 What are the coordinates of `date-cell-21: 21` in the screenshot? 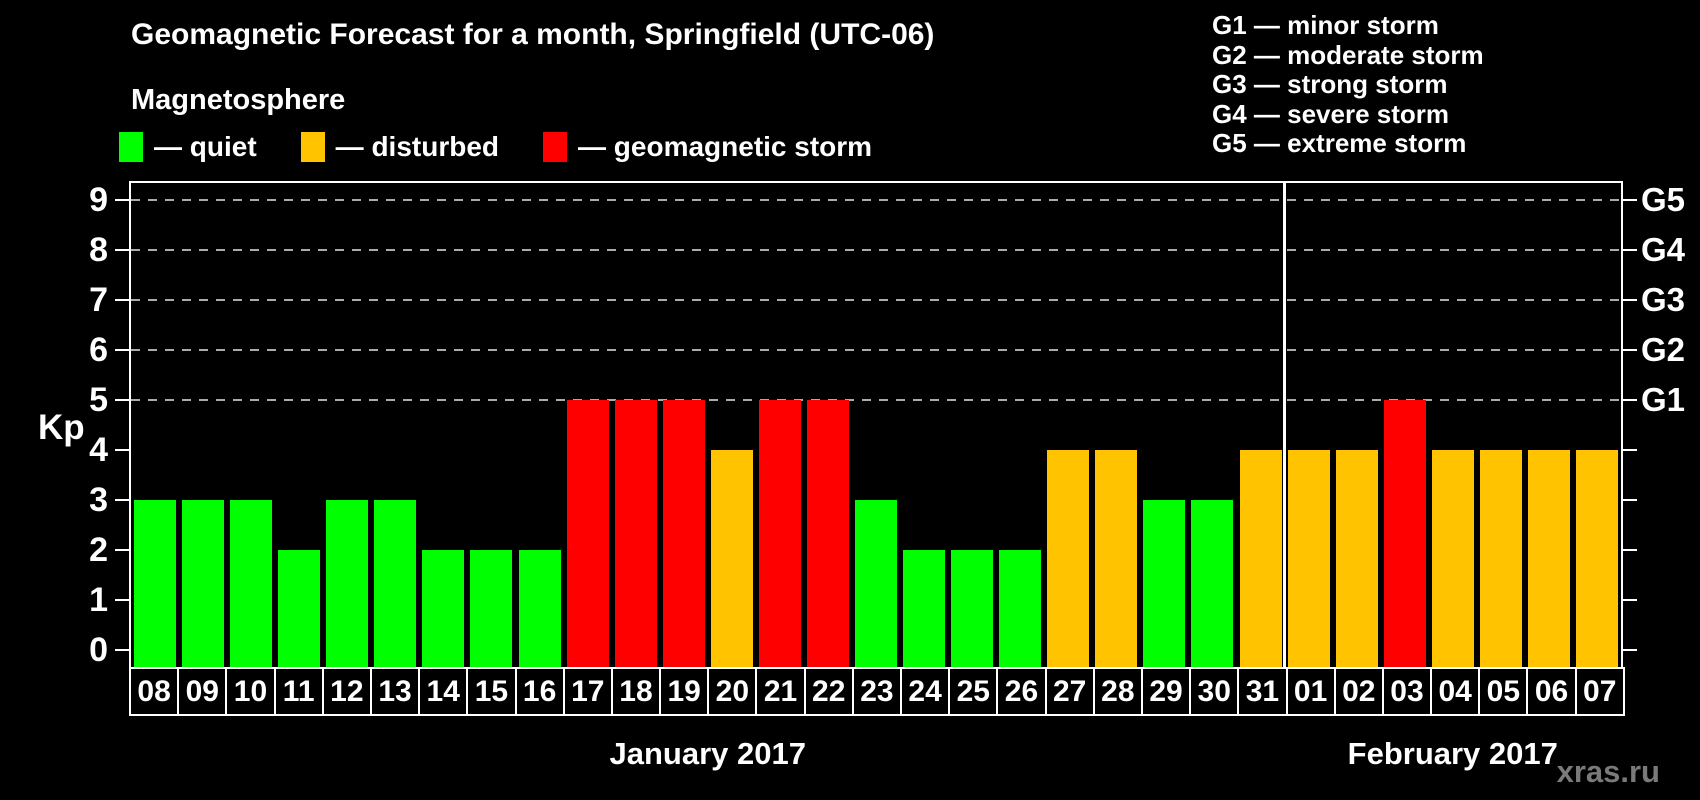 It's located at (781, 691).